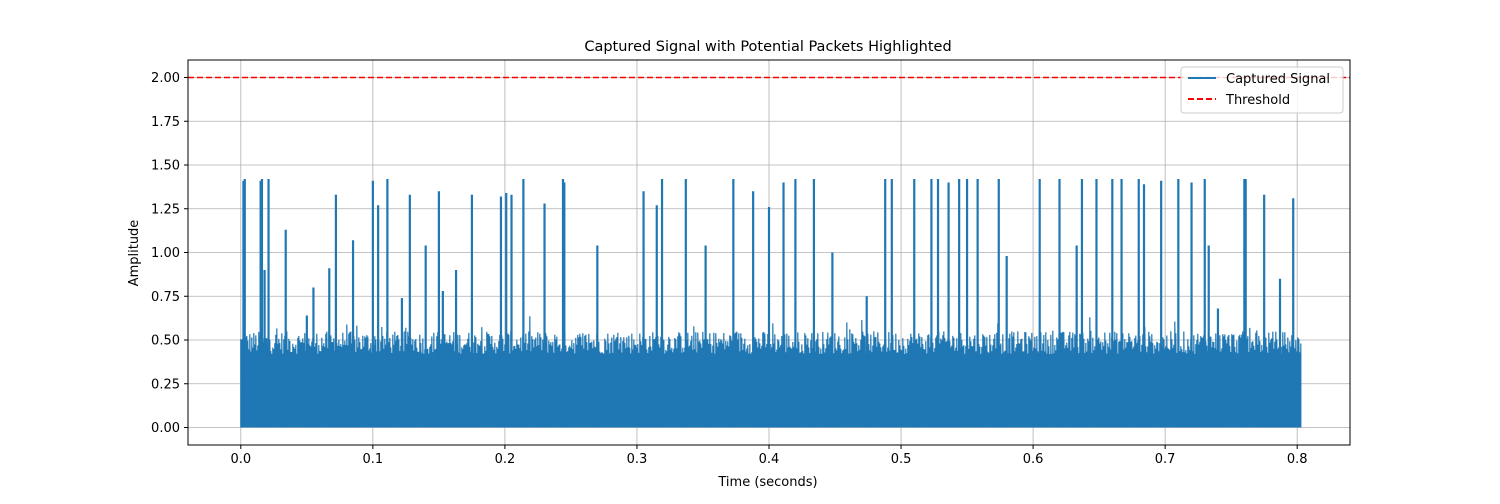 The height and width of the screenshot is (504, 1500). Describe the element at coordinates (1257, 100) in the screenshot. I see `legend-label-threshold: Threshold` at that location.